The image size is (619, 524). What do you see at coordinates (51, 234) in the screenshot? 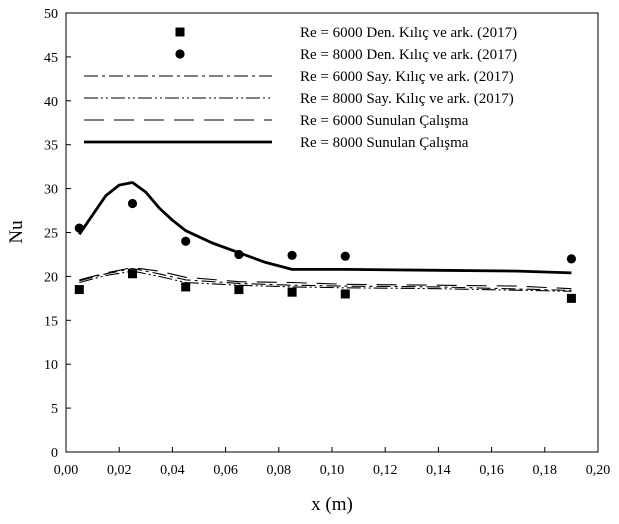
I see `y-tick-label: 25` at bounding box center [51, 234].